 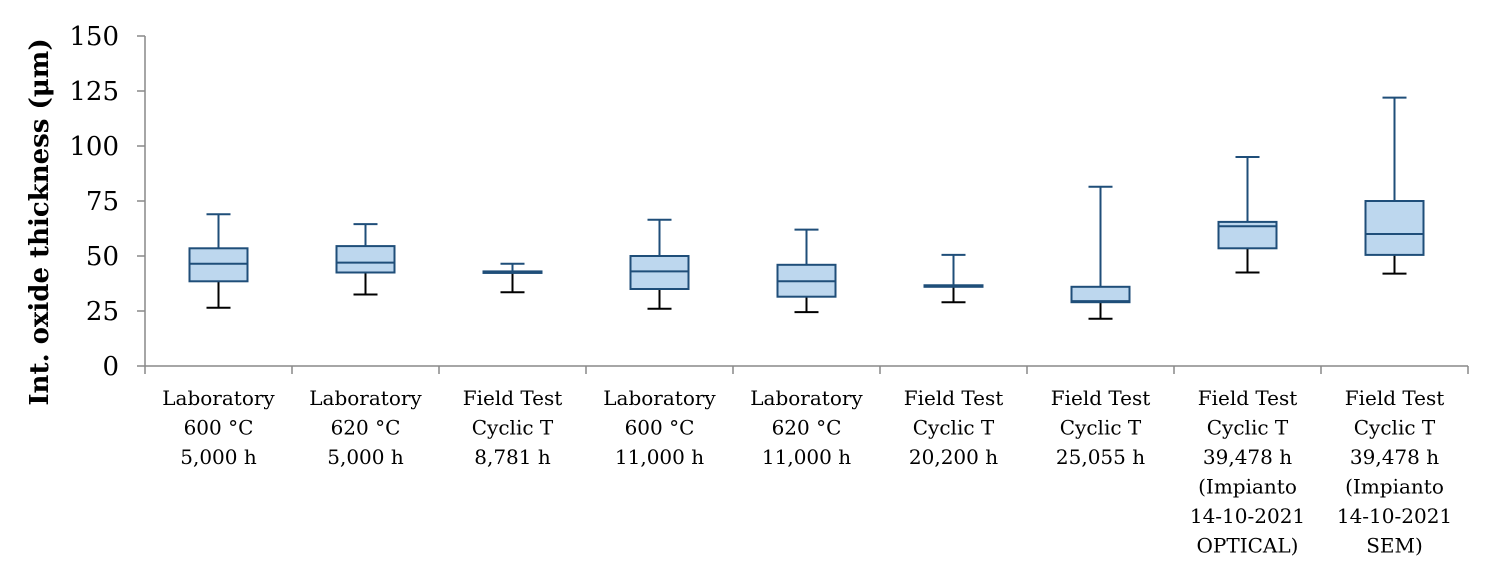 I want to click on category-label: Field Test Cyclic T 25,055 h, so click(x=1101, y=427).